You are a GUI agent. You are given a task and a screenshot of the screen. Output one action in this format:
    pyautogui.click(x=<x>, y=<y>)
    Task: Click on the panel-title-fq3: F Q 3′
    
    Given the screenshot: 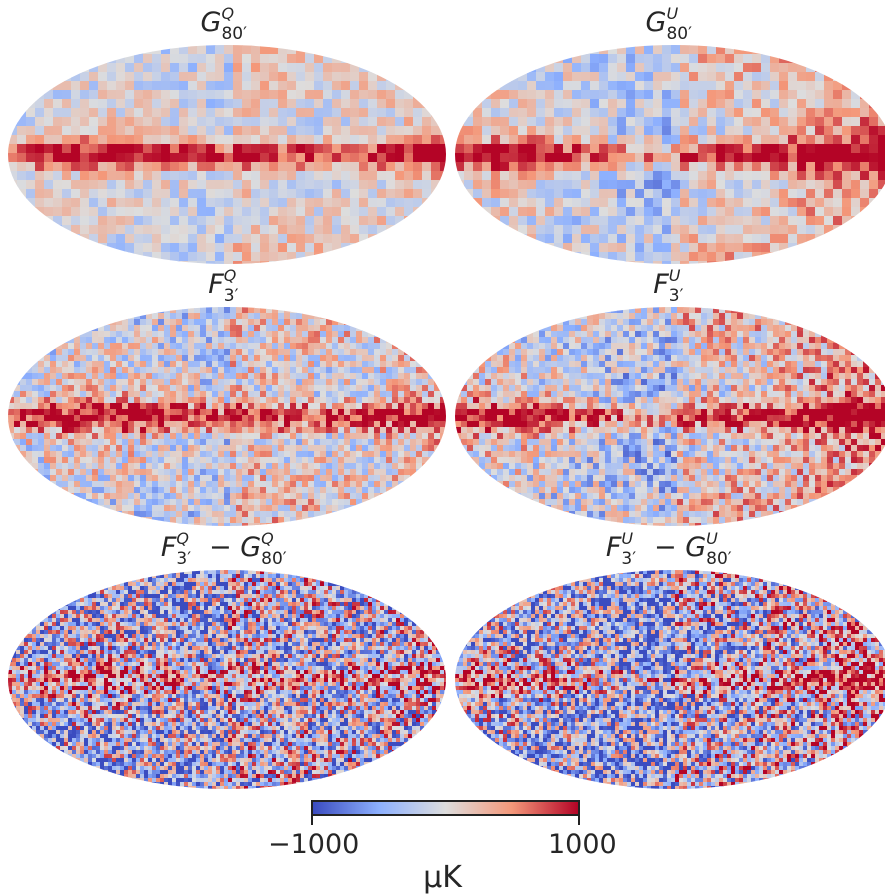 What is the action you would take?
    pyautogui.click(x=228, y=286)
    